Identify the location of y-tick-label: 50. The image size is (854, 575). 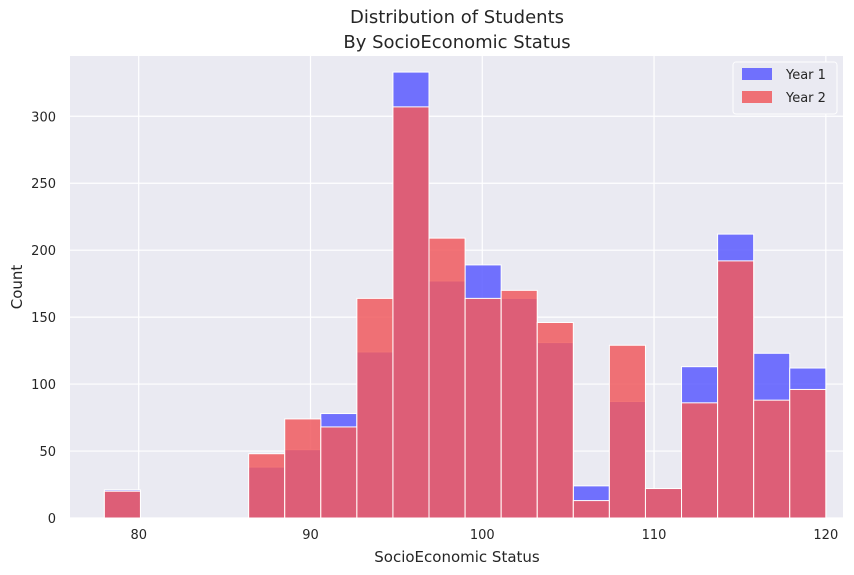
(47, 452).